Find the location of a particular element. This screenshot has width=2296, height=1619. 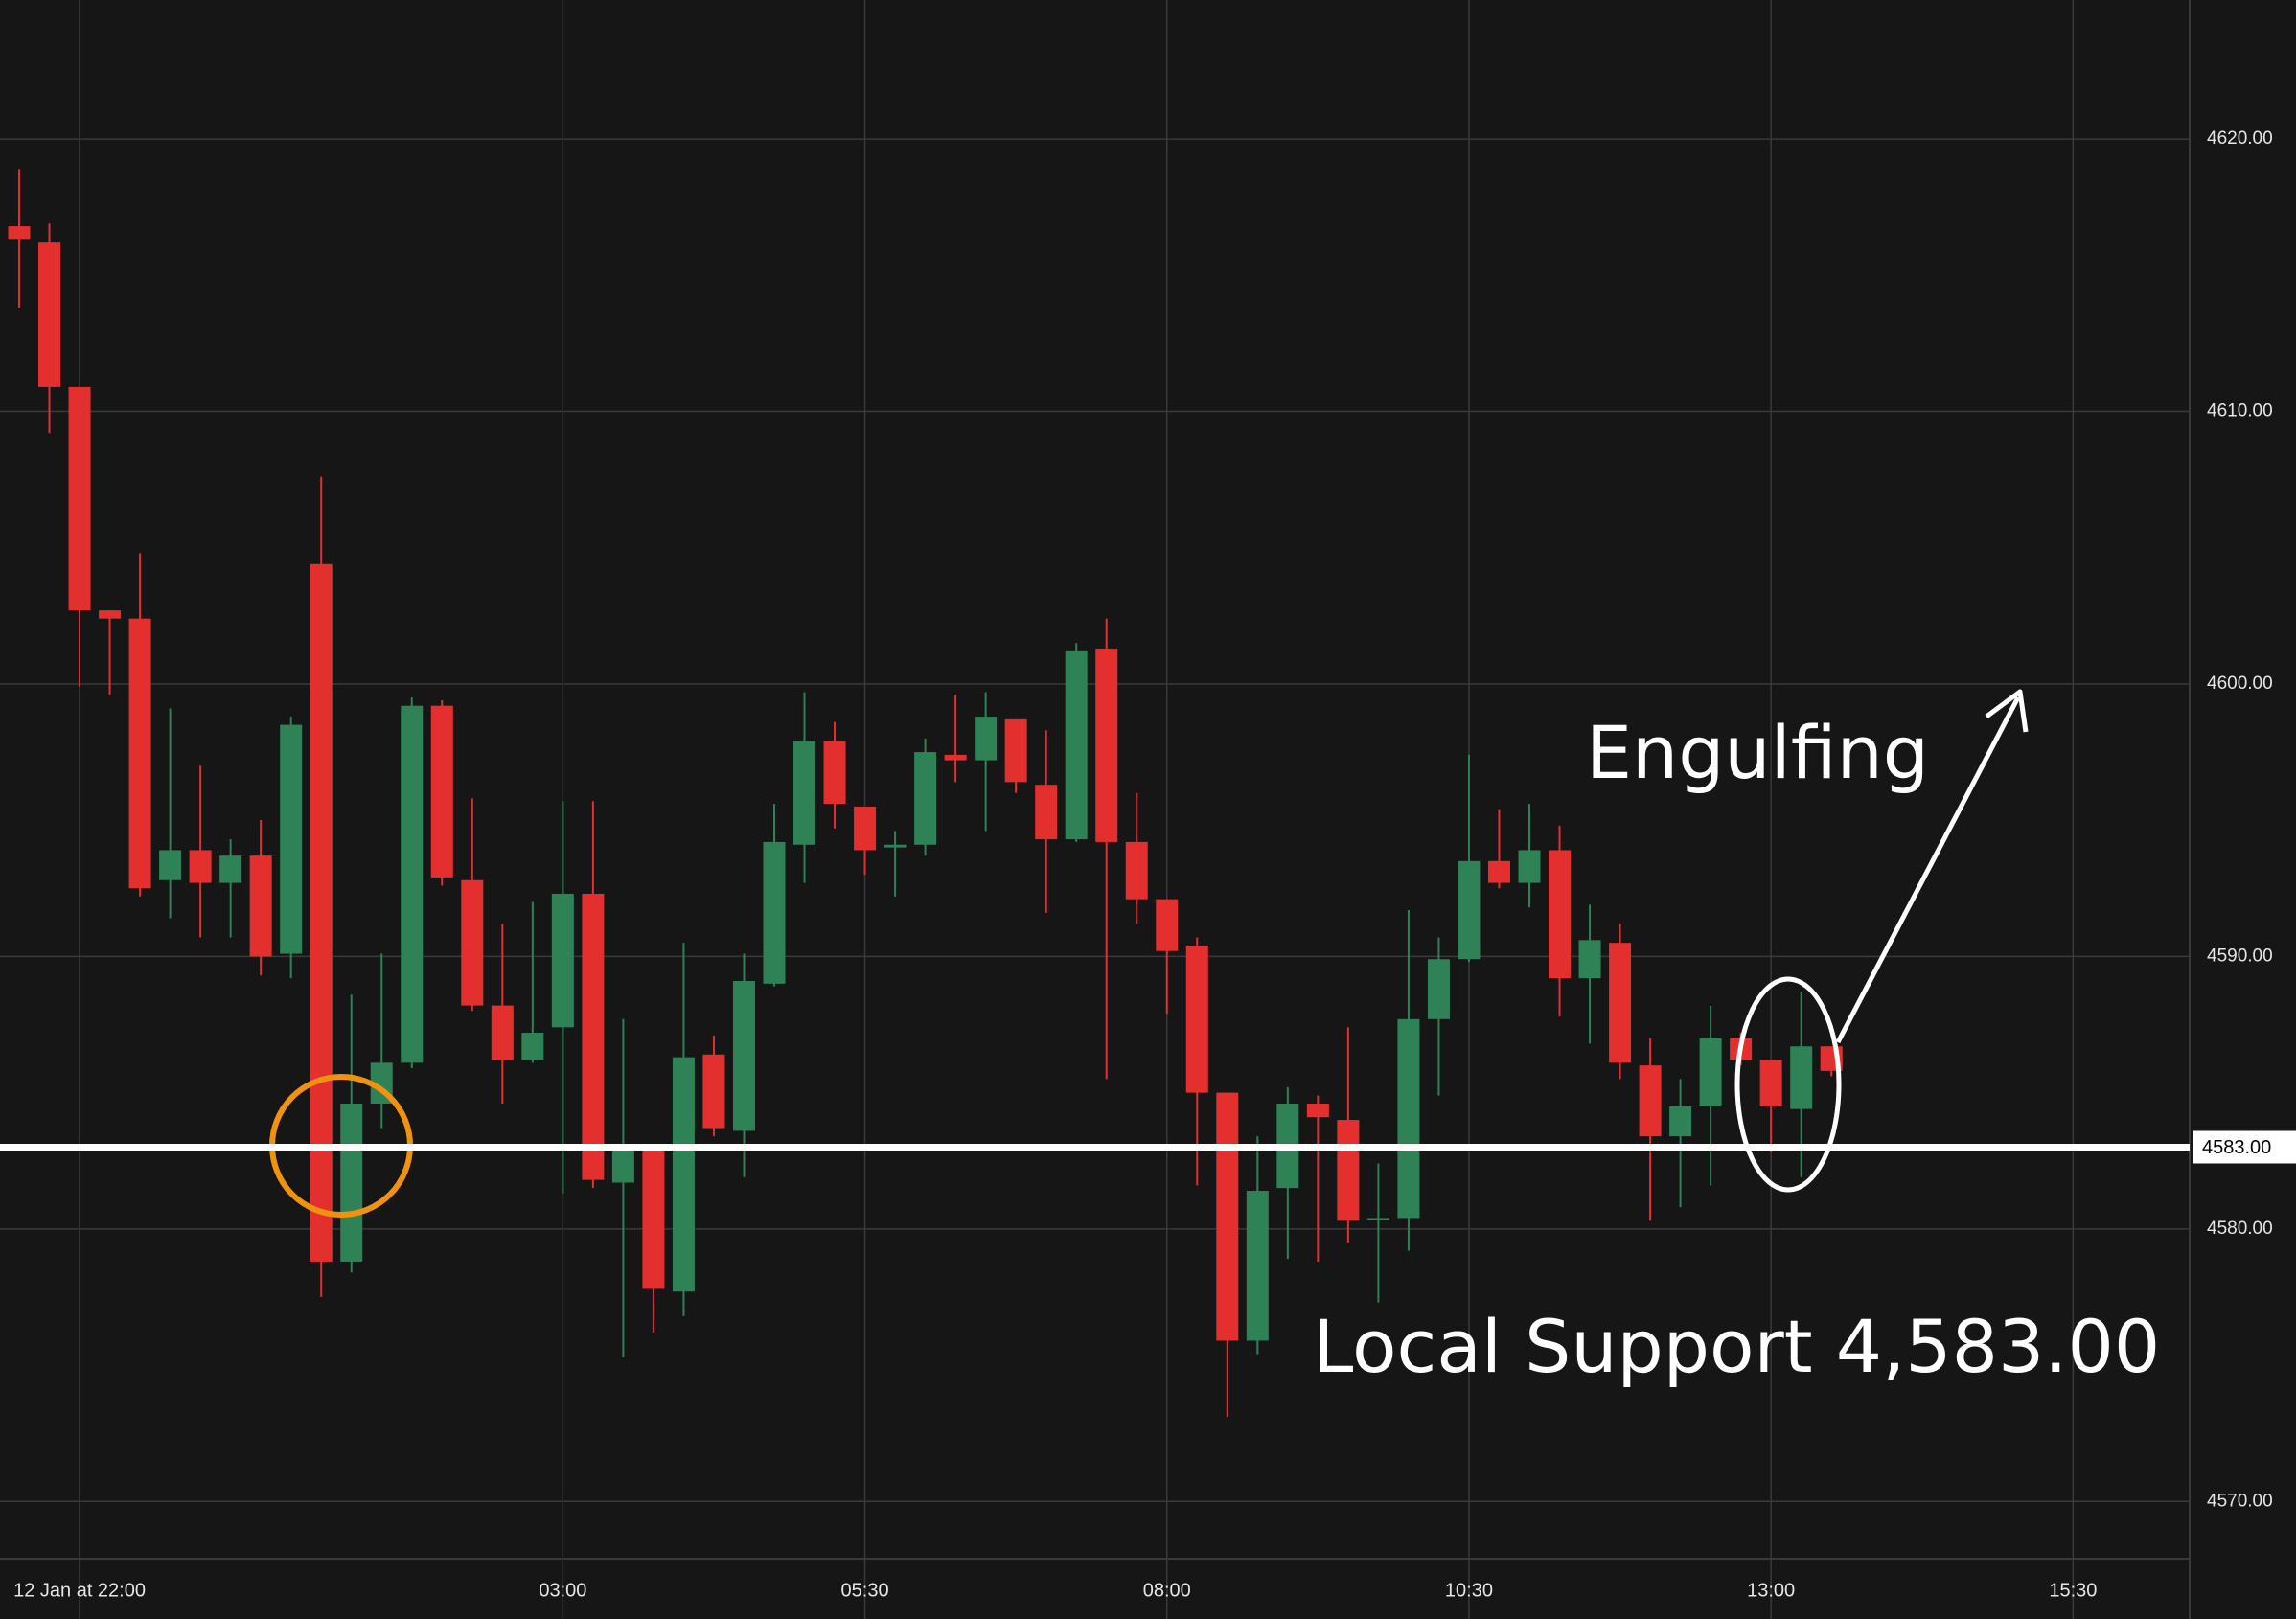

y-tick-label: 4580.00 is located at coordinates (2240, 1229).